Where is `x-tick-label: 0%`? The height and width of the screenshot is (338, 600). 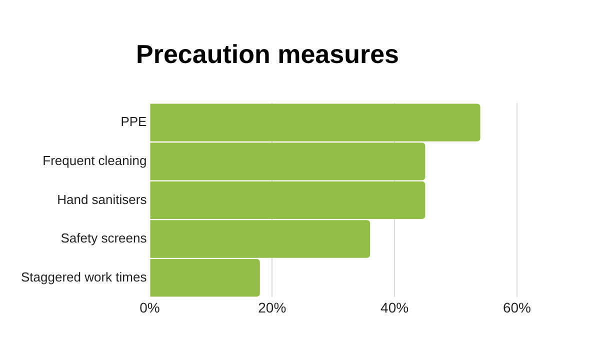
x-tick-label: 0% is located at coordinates (150, 307).